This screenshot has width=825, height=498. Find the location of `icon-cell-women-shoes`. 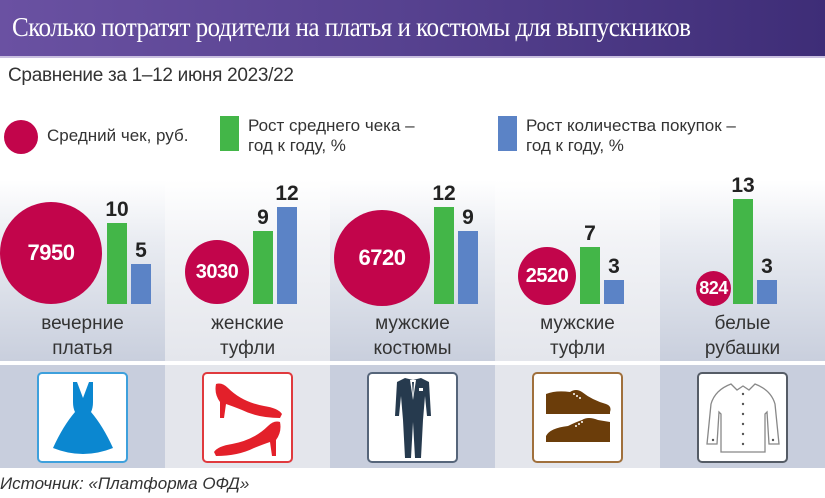

icon-cell-women-shoes is located at coordinates (247, 416).